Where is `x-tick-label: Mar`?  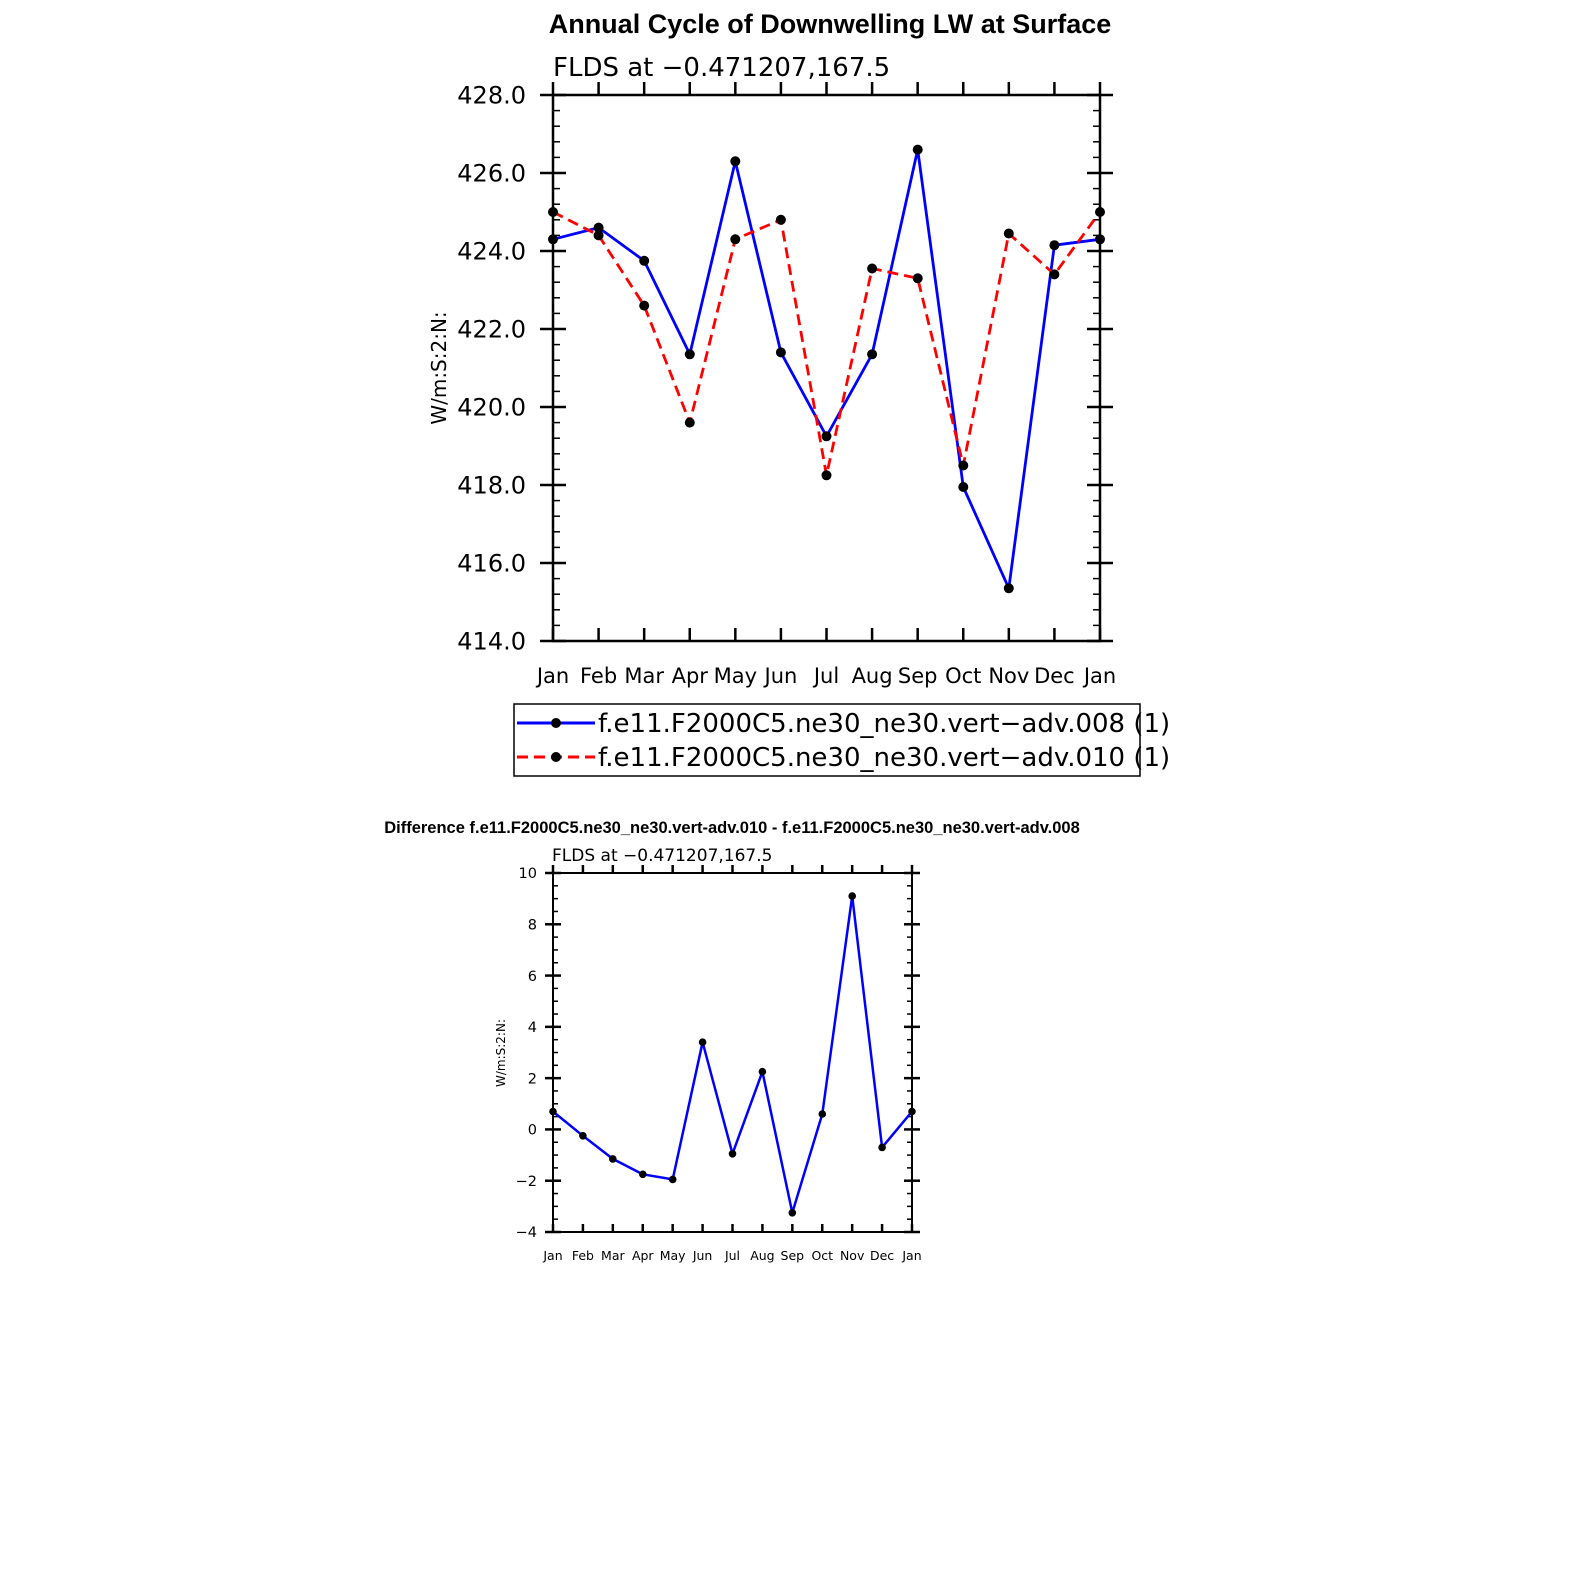
x-tick-label: Mar is located at coordinates (613, 1255).